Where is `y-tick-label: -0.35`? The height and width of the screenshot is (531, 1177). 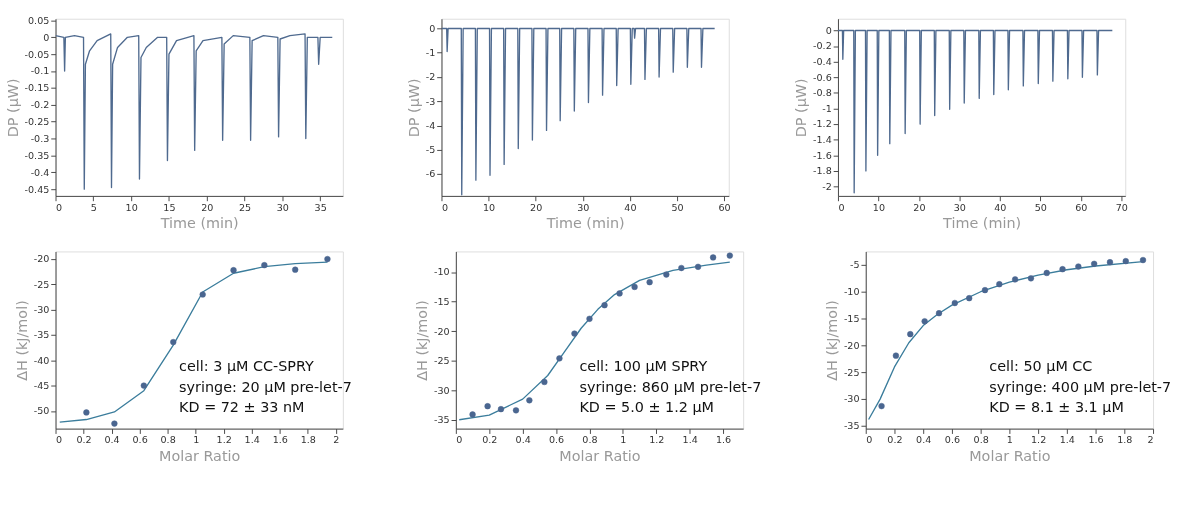
y-tick-label: -0.35 is located at coordinates (37, 155).